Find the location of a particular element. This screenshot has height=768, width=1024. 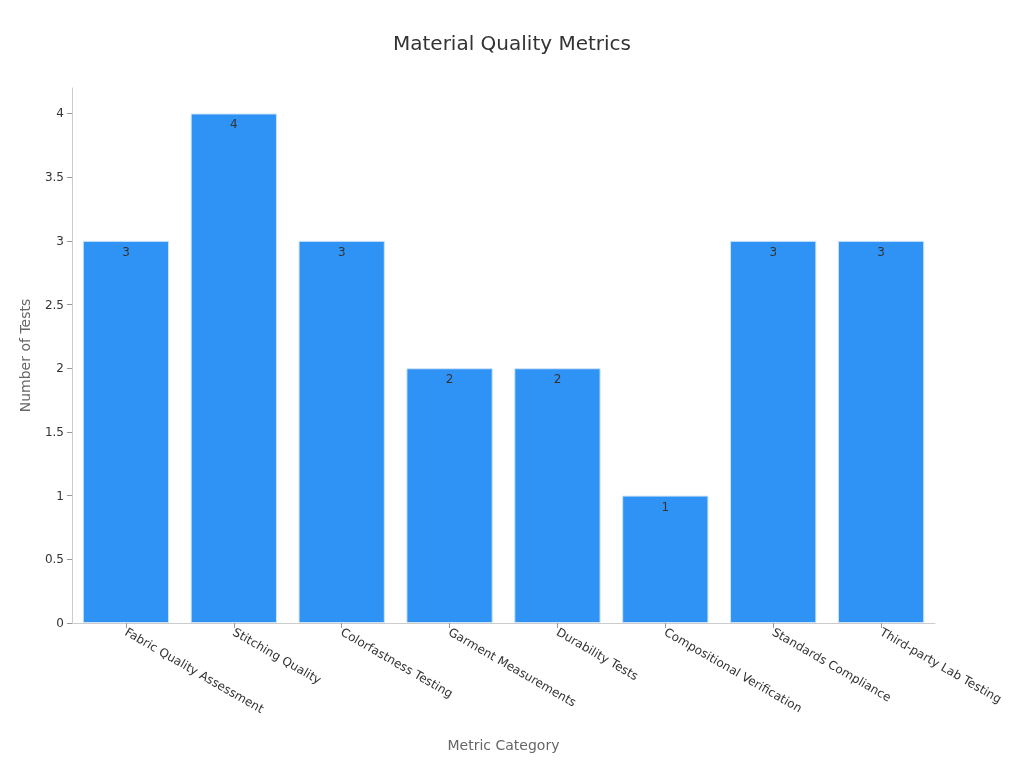

data-label: 1 is located at coordinates (665, 506).